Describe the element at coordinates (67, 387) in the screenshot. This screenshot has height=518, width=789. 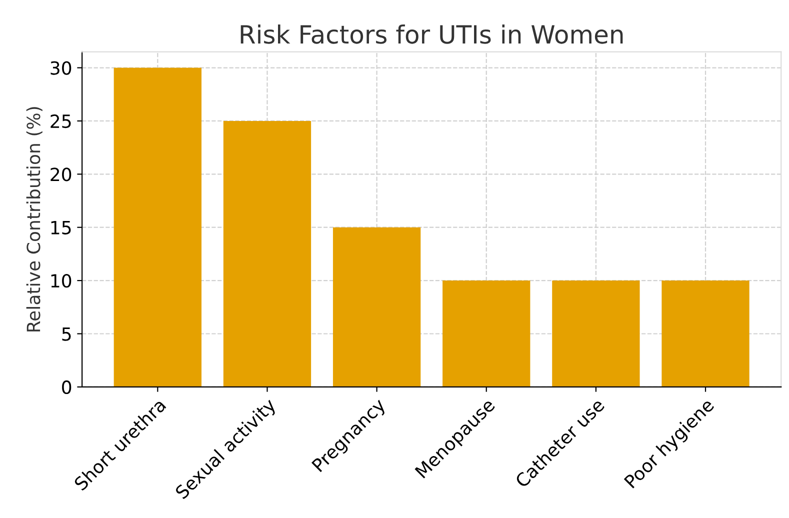
I see `y-tick-label: 0` at that location.